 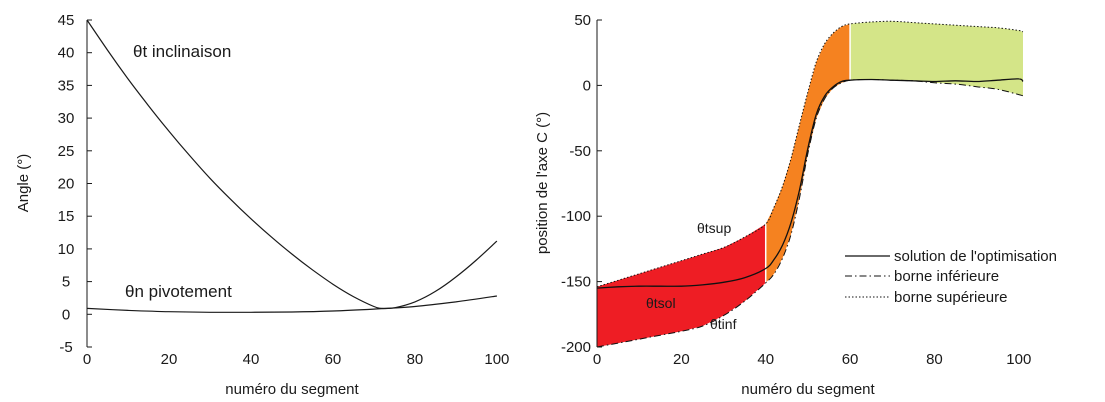 What do you see at coordinates (723, 324) in the screenshot?
I see `right-annotation-inf: θtinf` at bounding box center [723, 324].